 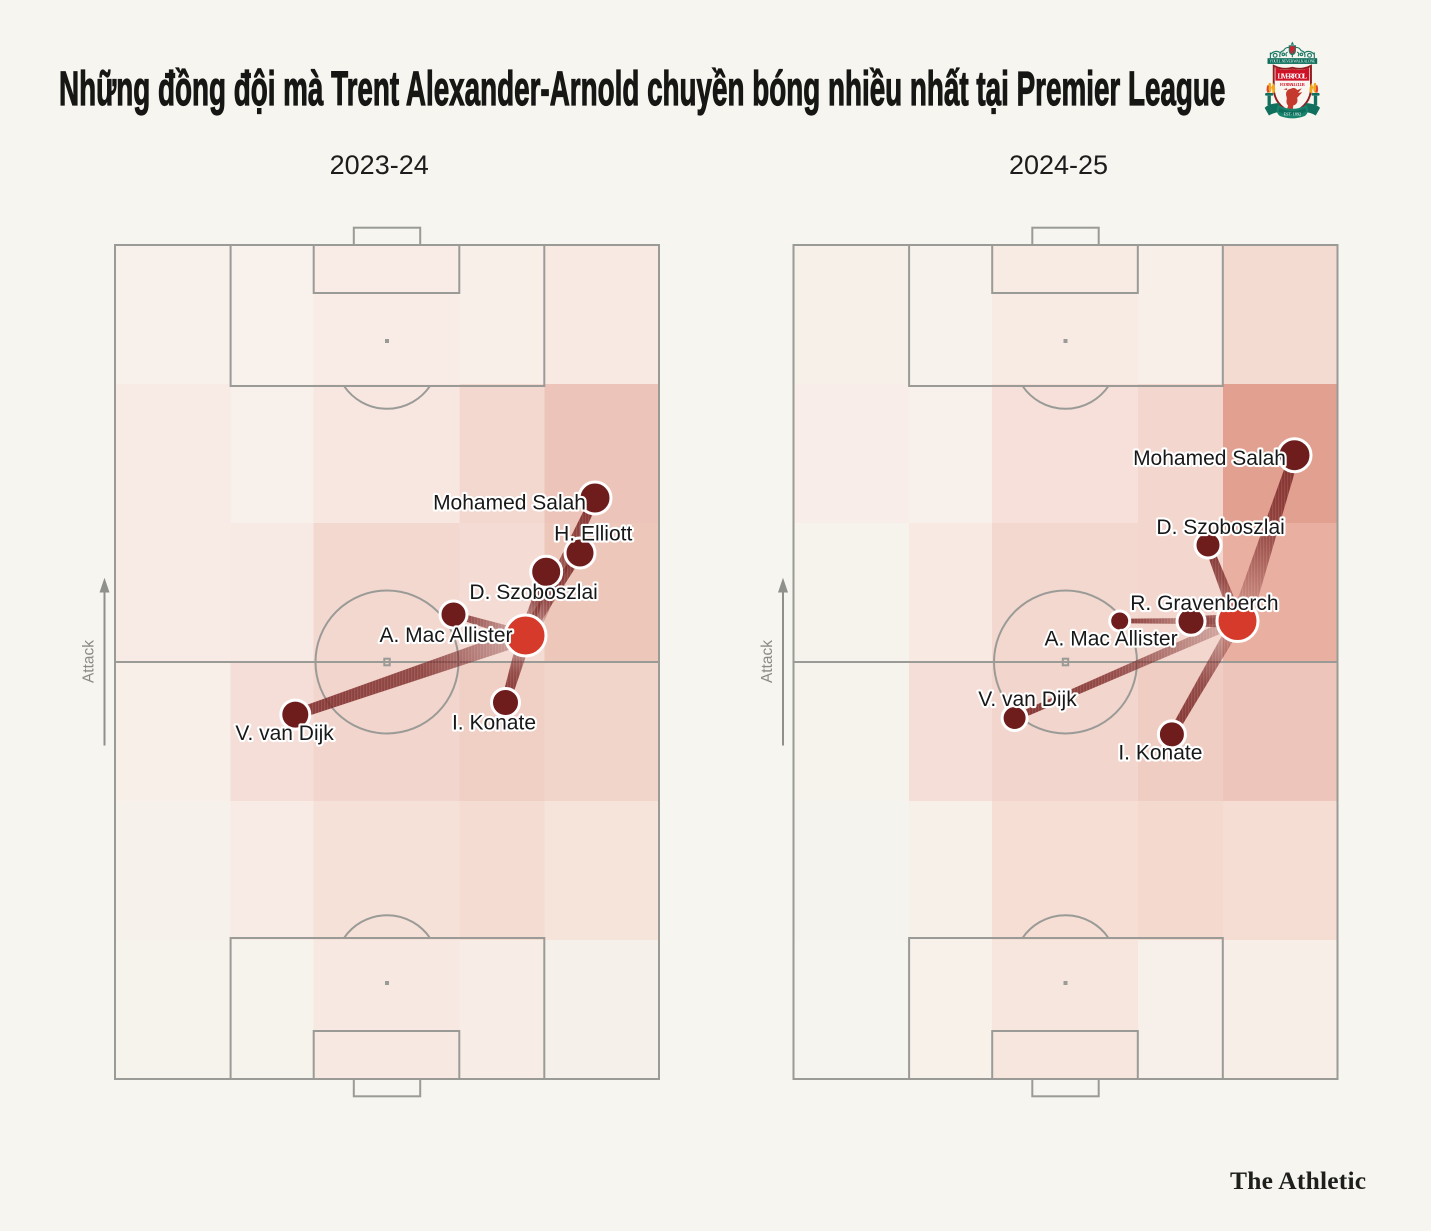 What do you see at coordinates (1292, 62) in the screenshot?
I see `svg-text: YOU'LL NEVER WALK ALONE` at bounding box center [1292, 62].